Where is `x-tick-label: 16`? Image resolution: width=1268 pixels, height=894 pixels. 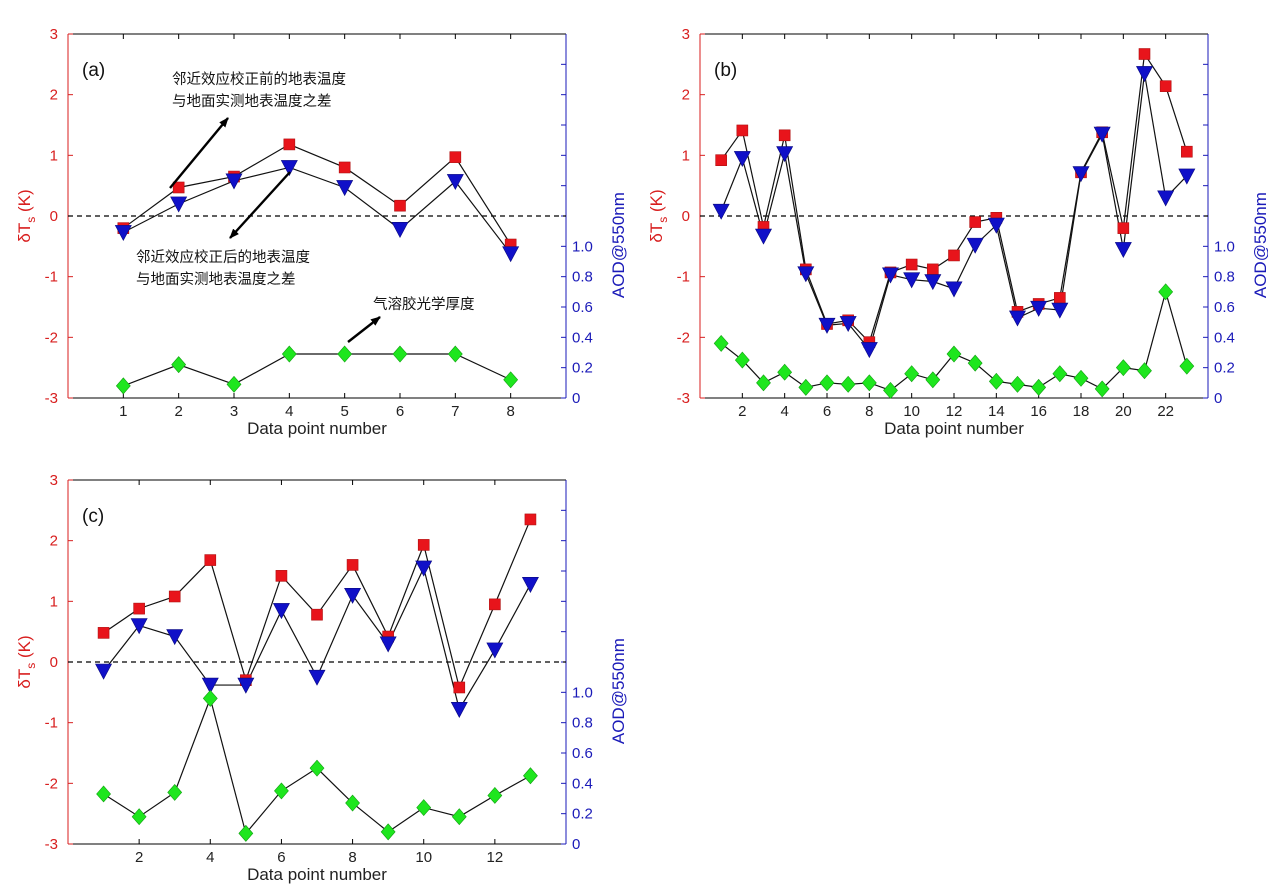 x-tick-label: 16 is located at coordinates (1038, 411).